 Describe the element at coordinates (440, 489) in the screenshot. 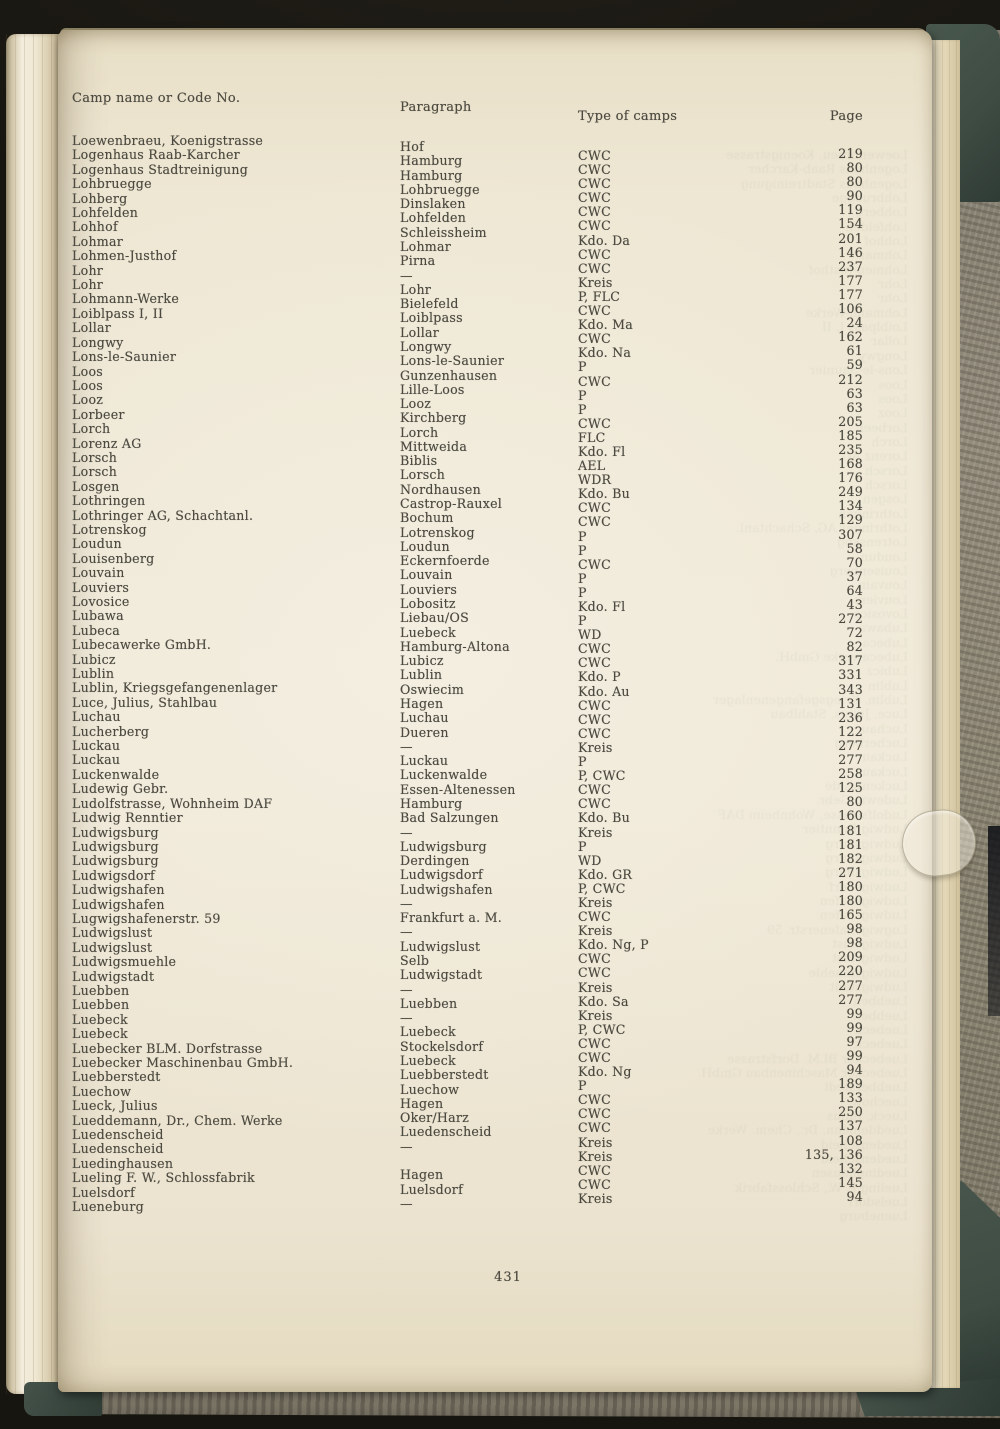

I see `paragraph-cell: Nordhausen` at that location.